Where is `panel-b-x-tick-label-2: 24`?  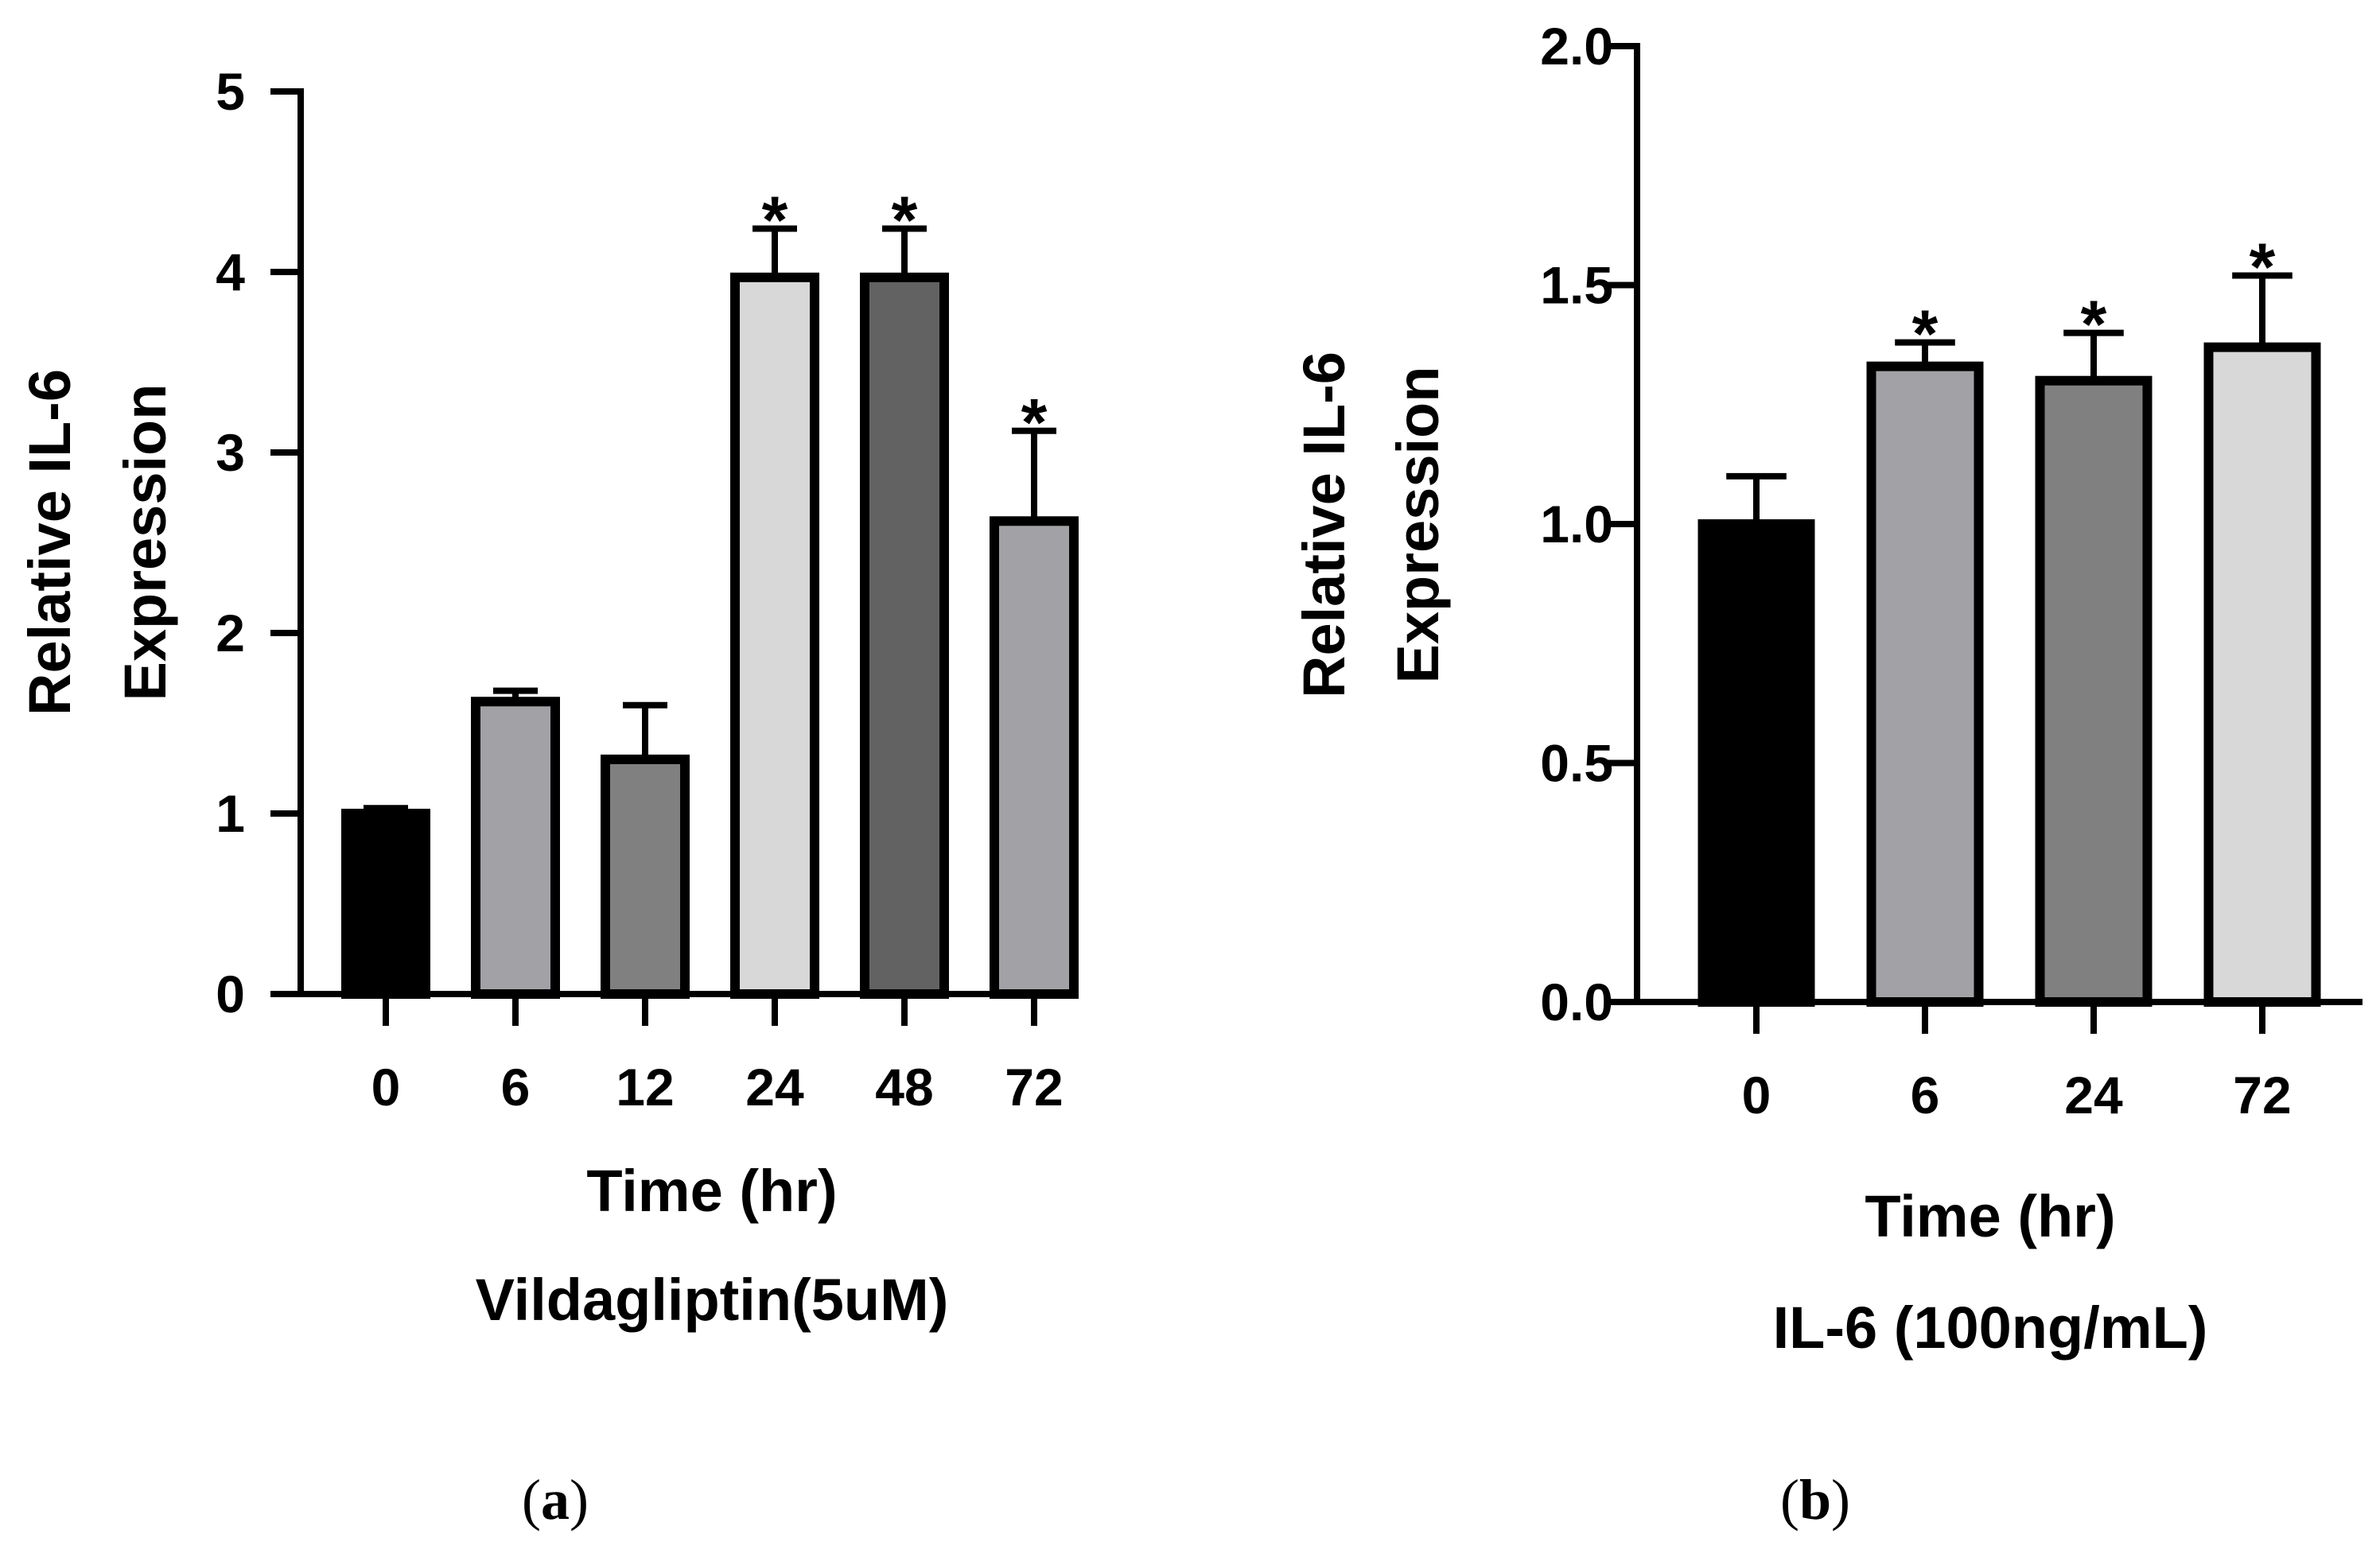
panel-b-x-tick-label-2: 24 is located at coordinates (2093, 1095).